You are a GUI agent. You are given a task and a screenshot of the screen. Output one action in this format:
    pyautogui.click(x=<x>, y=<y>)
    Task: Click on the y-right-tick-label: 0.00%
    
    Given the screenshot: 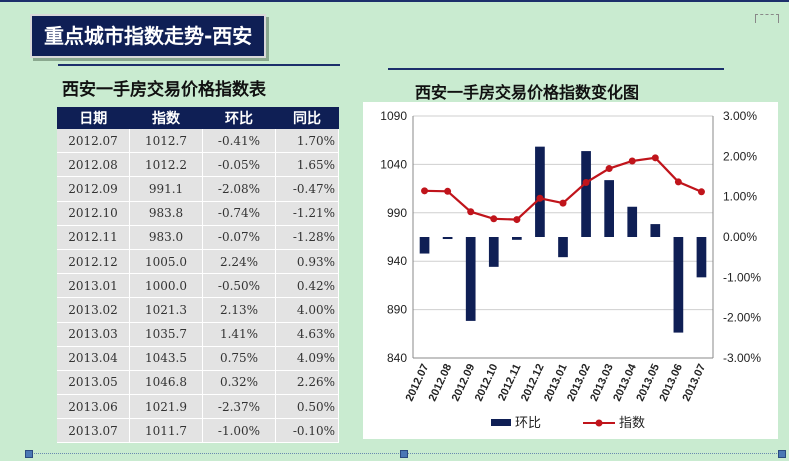 What is the action you would take?
    pyautogui.click(x=740, y=237)
    